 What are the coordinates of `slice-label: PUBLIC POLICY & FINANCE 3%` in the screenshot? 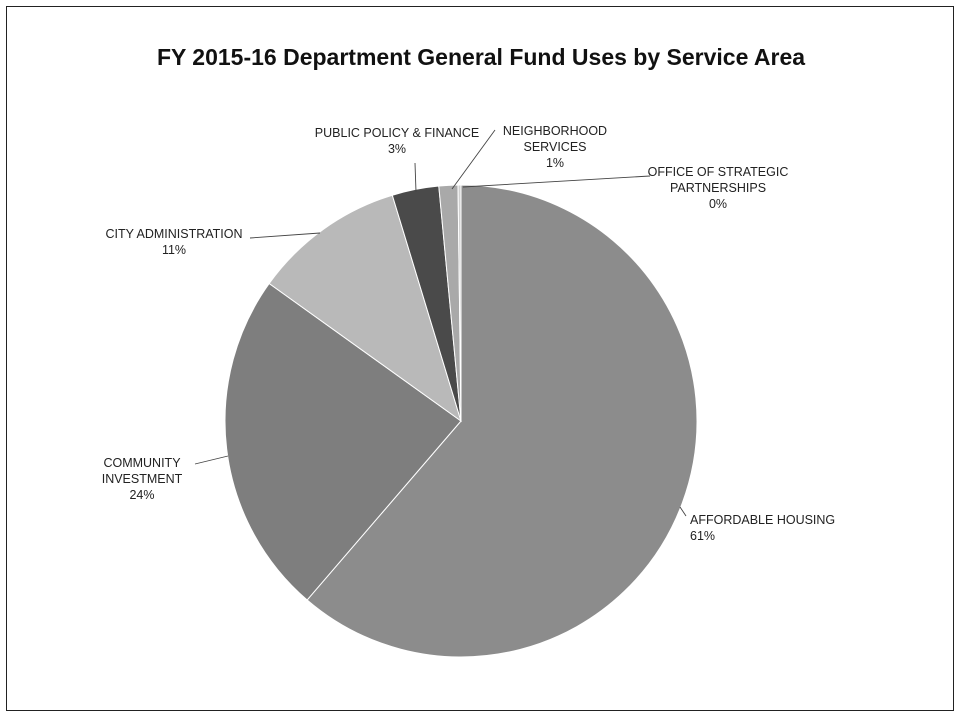 It's located at (397, 141).